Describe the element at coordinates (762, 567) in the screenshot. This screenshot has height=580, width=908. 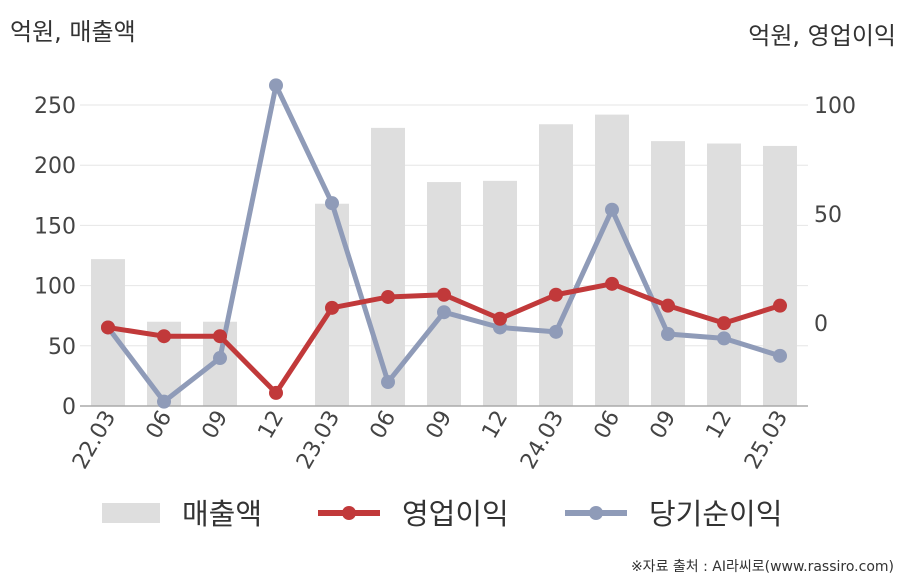
I see `source-note: ※자료 출처 : AI라씨로(www.rassiro.com)` at that location.